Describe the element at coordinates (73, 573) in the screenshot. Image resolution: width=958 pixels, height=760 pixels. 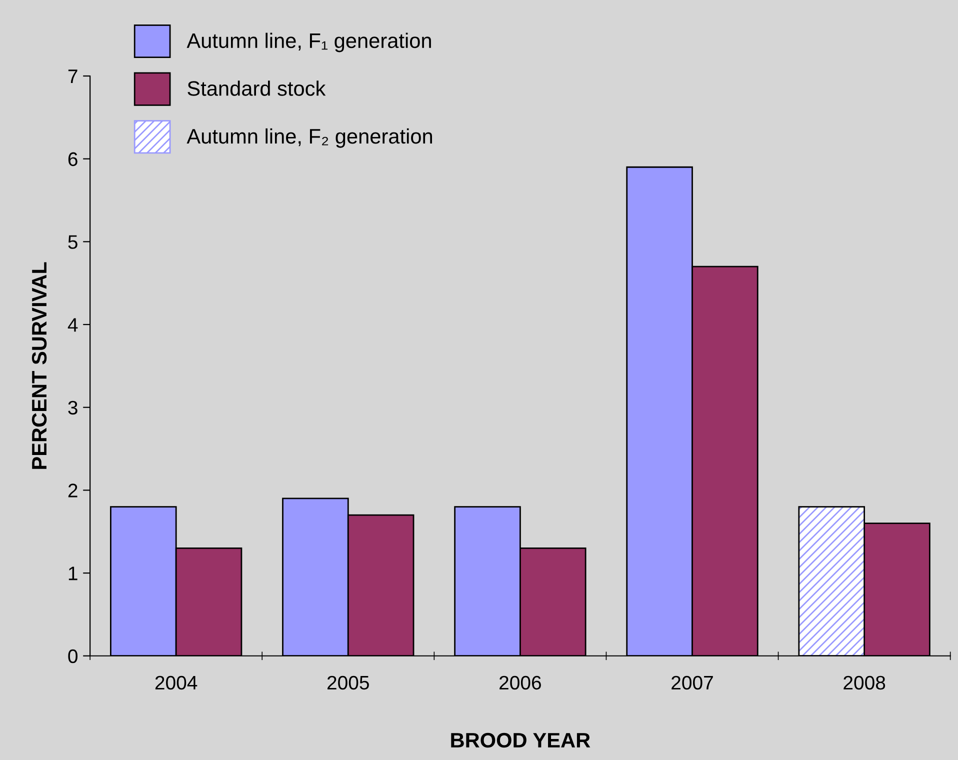
I see `y-tick-label: 1` at that location.